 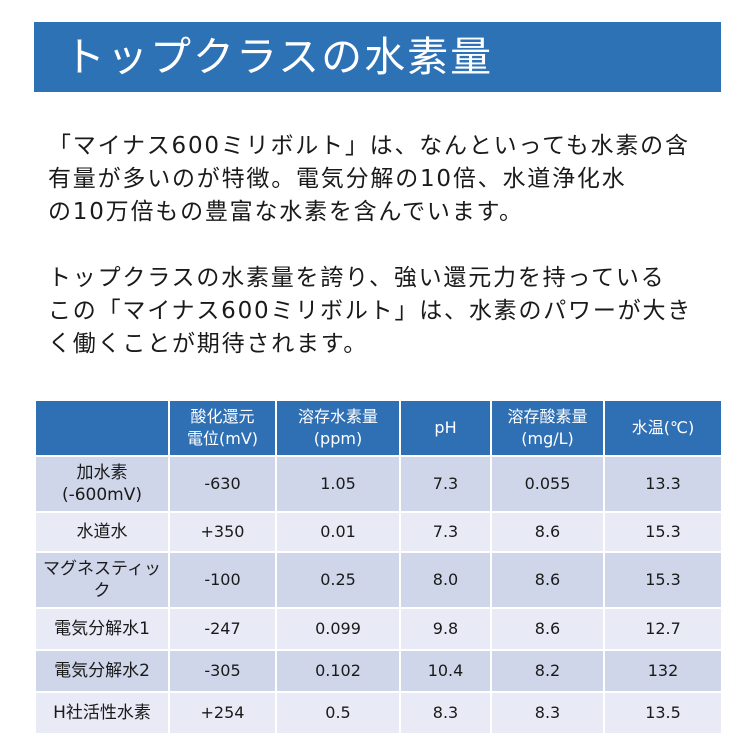 What do you see at coordinates (102, 428) in the screenshot?
I see `header-empty-cell` at bounding box center [102, 428].